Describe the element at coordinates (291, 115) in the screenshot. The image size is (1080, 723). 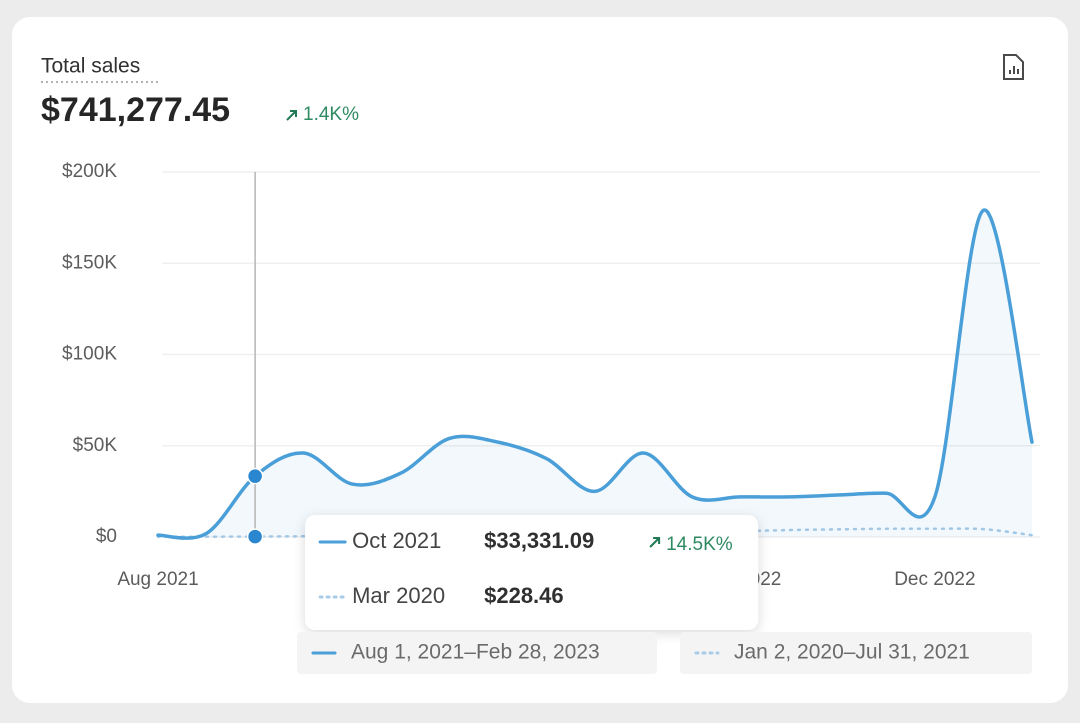
I see `change-arrow` at that location.